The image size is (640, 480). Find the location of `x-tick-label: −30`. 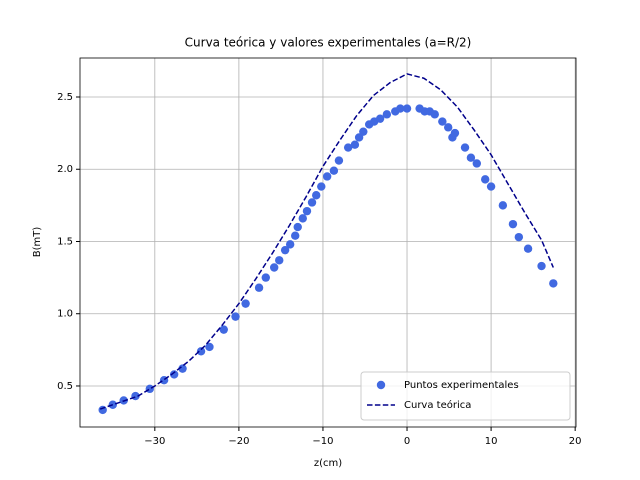

x-tick-label: −30 is located at coordinates (154, 441).